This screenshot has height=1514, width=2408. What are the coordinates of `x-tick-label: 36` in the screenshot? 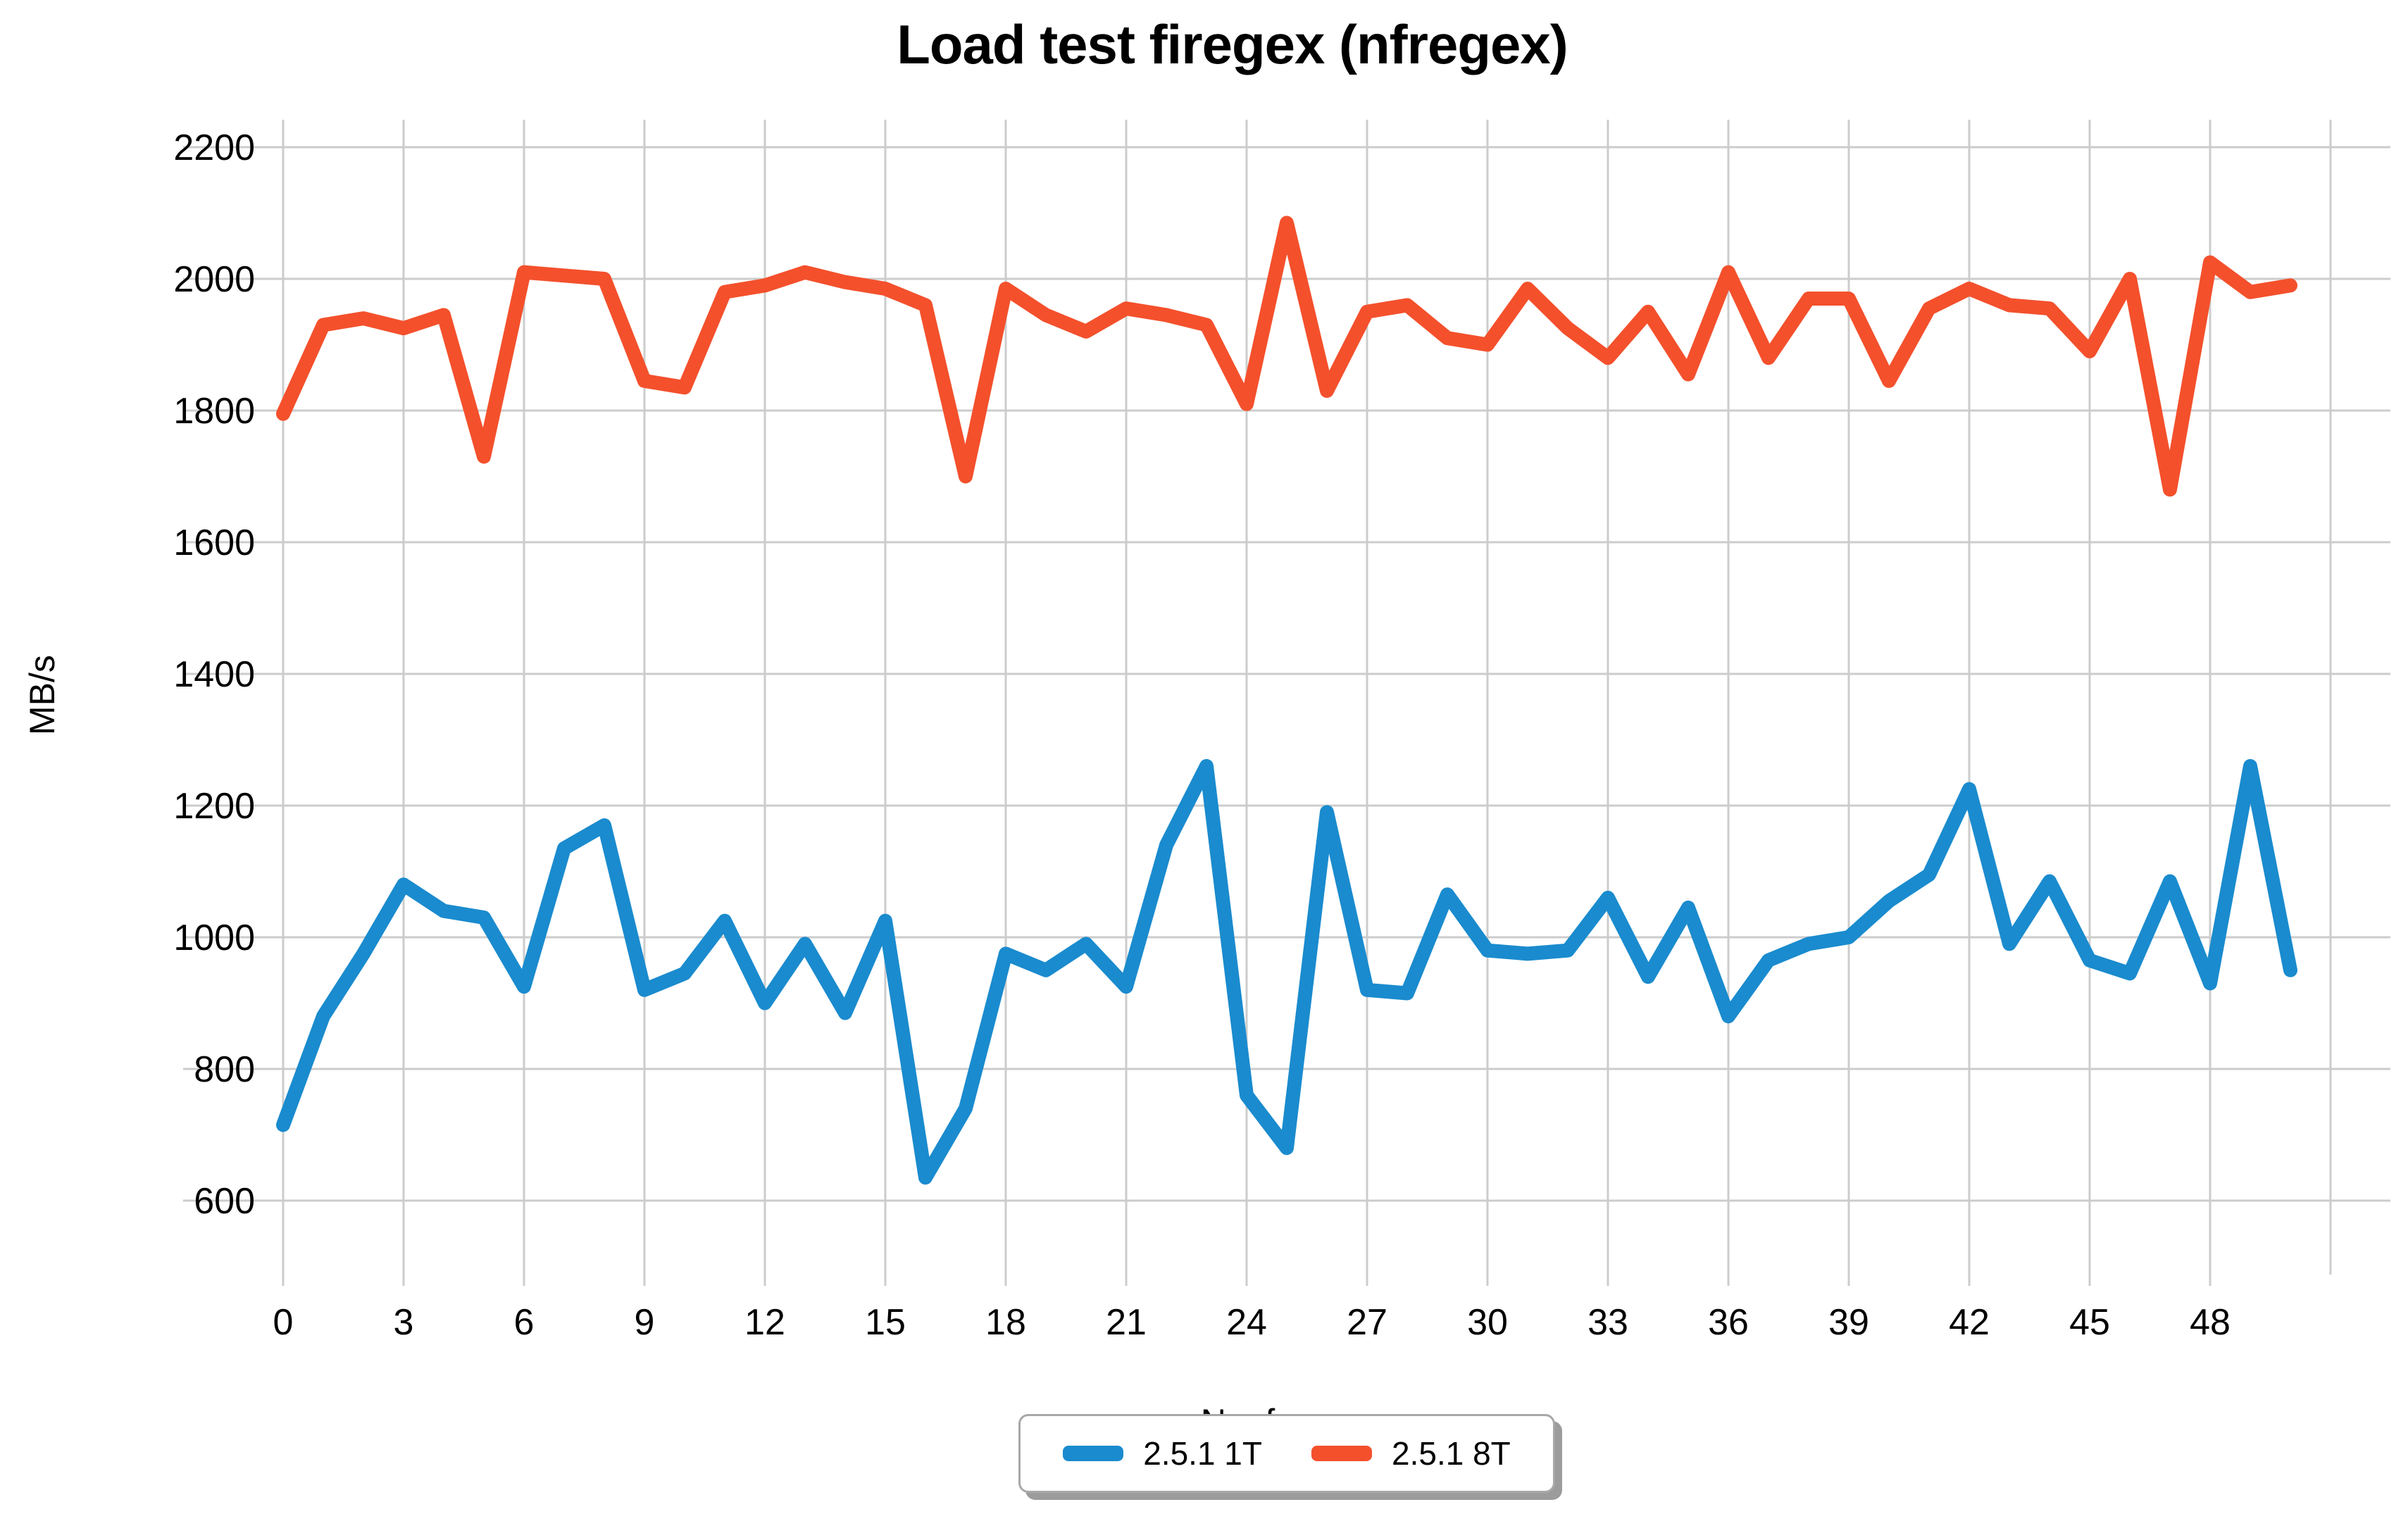 It's located at (1728, 1322).